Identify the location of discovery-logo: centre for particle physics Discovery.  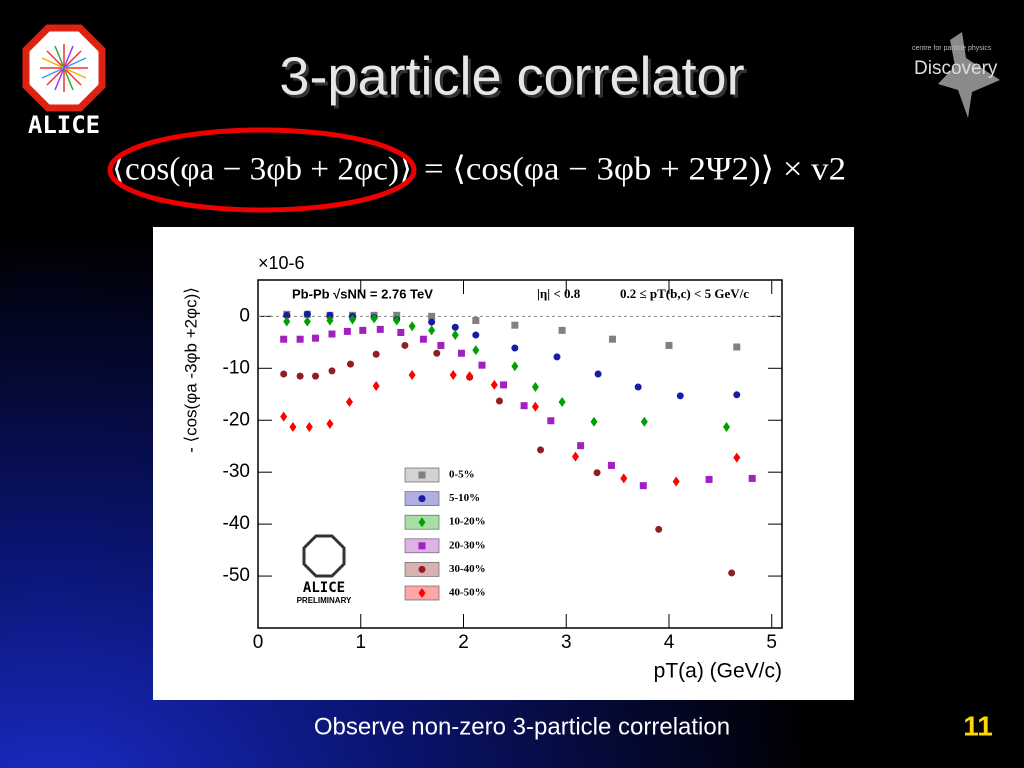
(956, 75).